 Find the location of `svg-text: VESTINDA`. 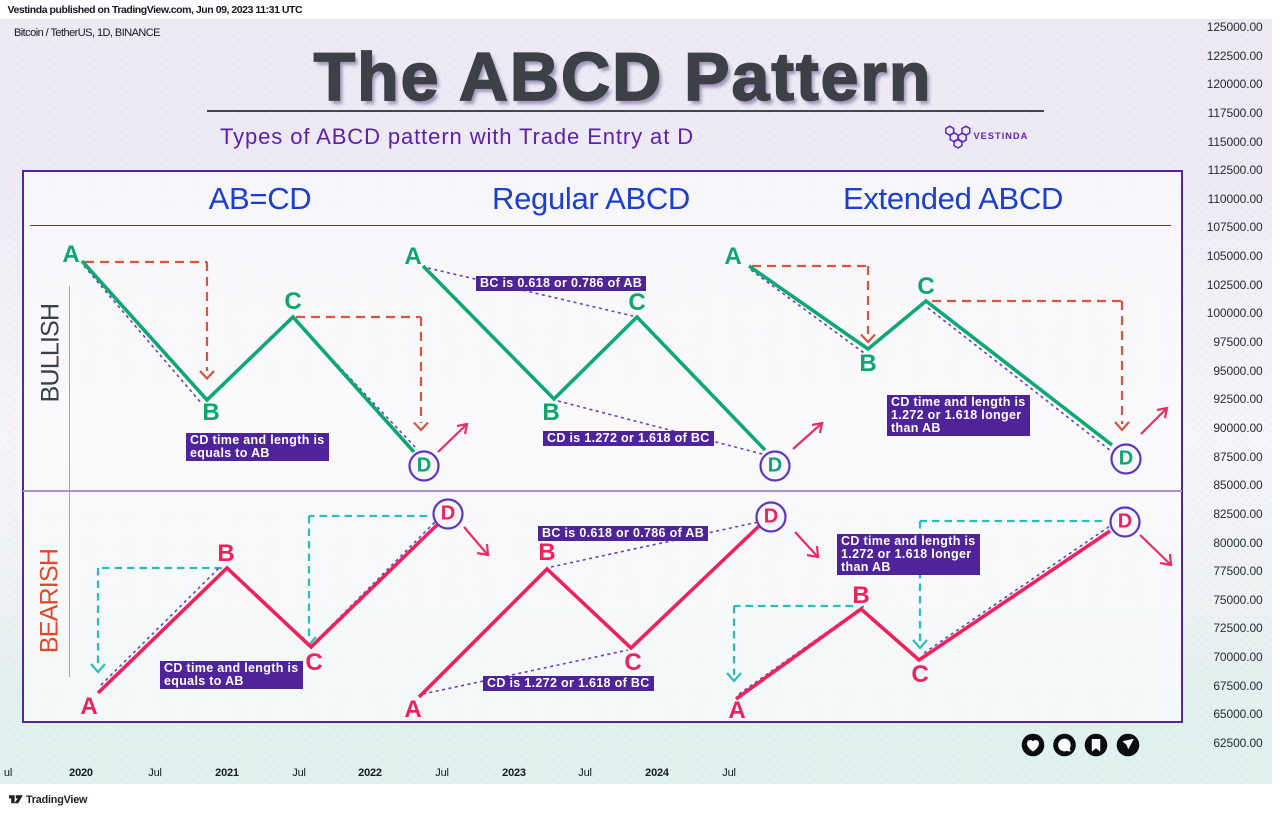

svg-text: VESTINDA is located at coordinates (1001, 136).